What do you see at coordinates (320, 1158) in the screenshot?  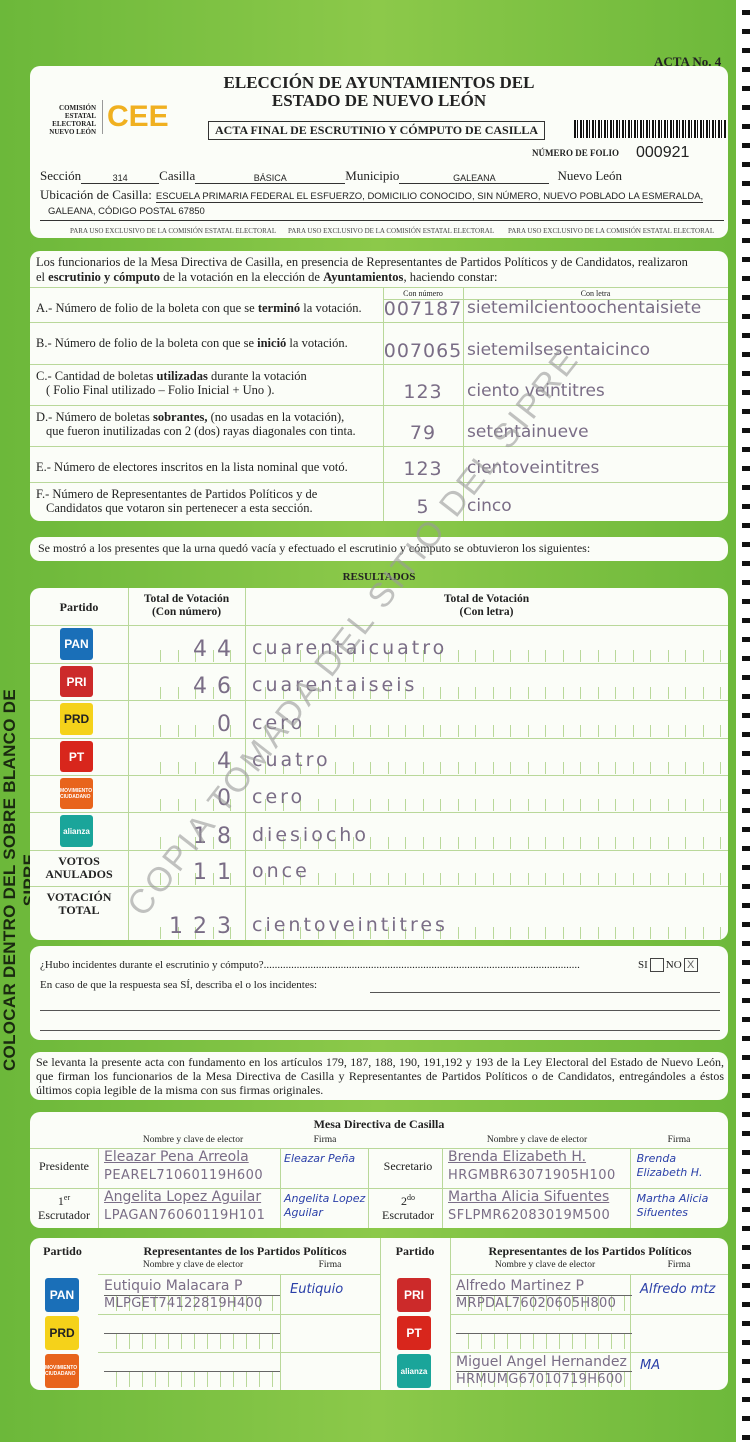 I see `presidente-firma: Eleazar Peña` at bounding box center [320, 1158].